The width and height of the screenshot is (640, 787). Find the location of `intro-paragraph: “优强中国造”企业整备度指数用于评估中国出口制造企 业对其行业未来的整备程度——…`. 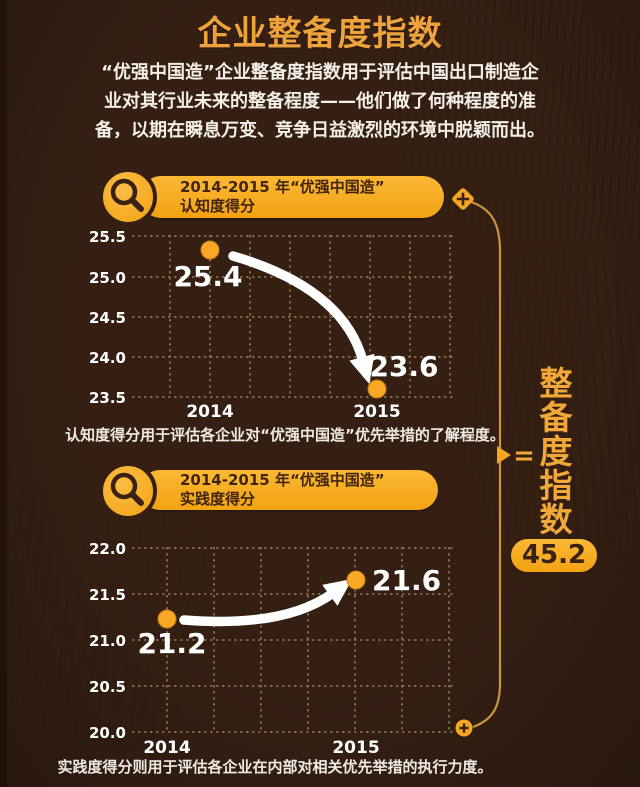

intro-paragraph: “优强中国造”企业整备度指数用于评估中国出口制造企 业对其行业未来的整备程度——… is located at coordinates (320, 101).